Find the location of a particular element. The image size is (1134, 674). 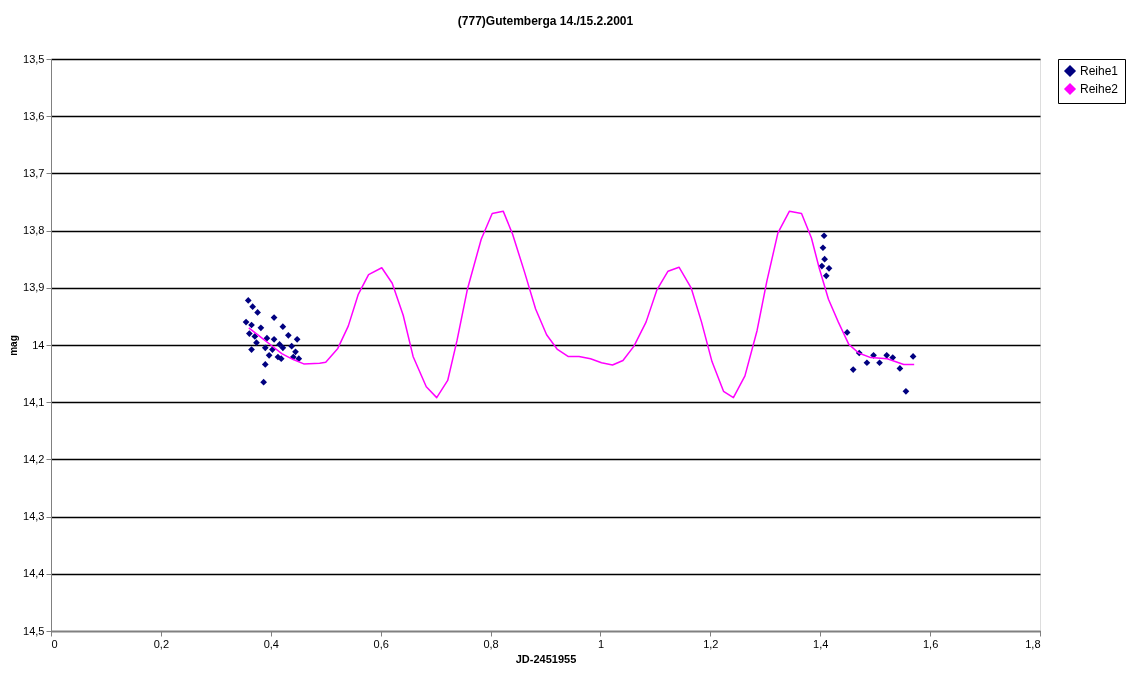

x-tick-label: 0,6 is located at coordinates (381, 643).